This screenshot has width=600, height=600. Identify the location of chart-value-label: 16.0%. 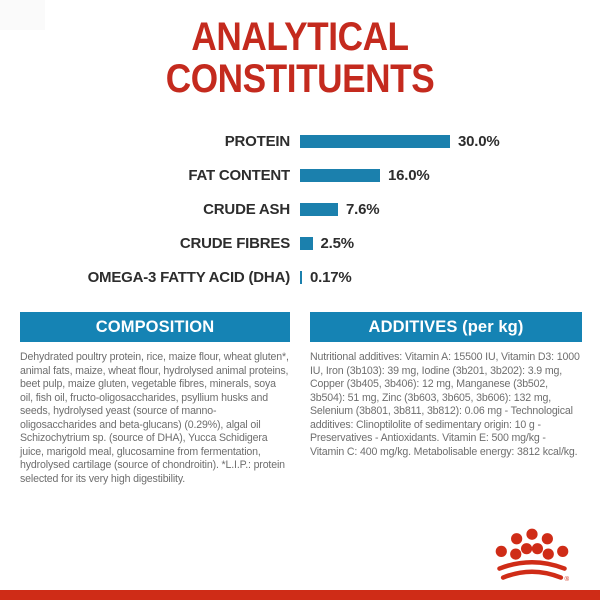
(409, 175).